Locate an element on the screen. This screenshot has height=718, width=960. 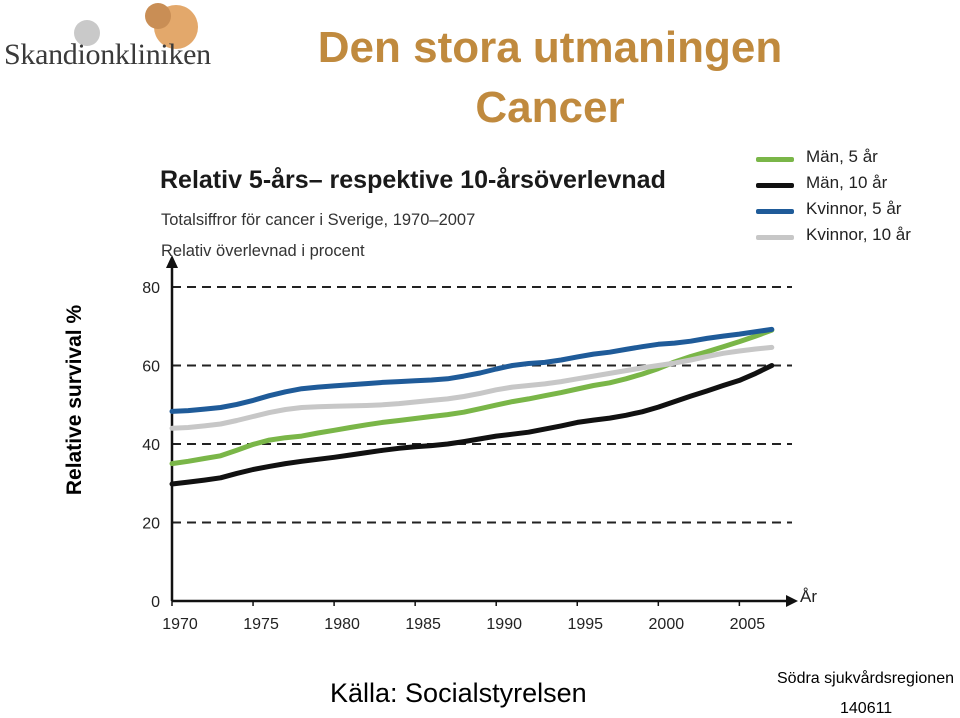
x-tick-label-1975: 1975 is located at coordinates (261, 624).